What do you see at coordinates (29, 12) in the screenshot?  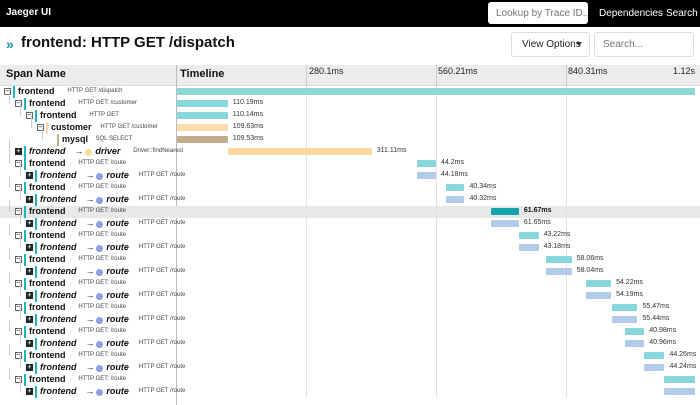 I see `app-logo: Jaeger UI` at bounding box center [29, 12].